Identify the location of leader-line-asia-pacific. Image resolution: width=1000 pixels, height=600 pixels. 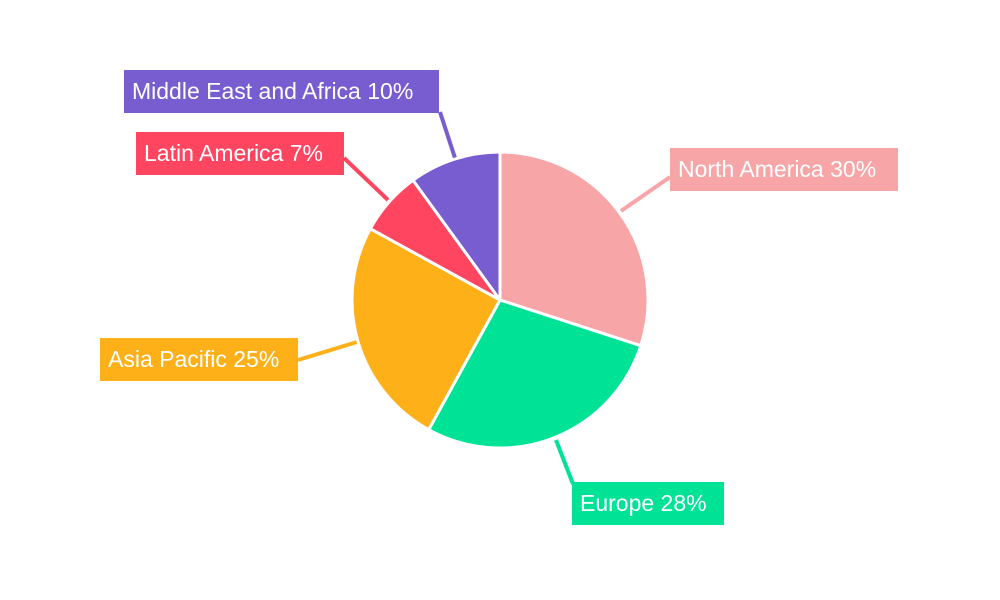
(327, 351).